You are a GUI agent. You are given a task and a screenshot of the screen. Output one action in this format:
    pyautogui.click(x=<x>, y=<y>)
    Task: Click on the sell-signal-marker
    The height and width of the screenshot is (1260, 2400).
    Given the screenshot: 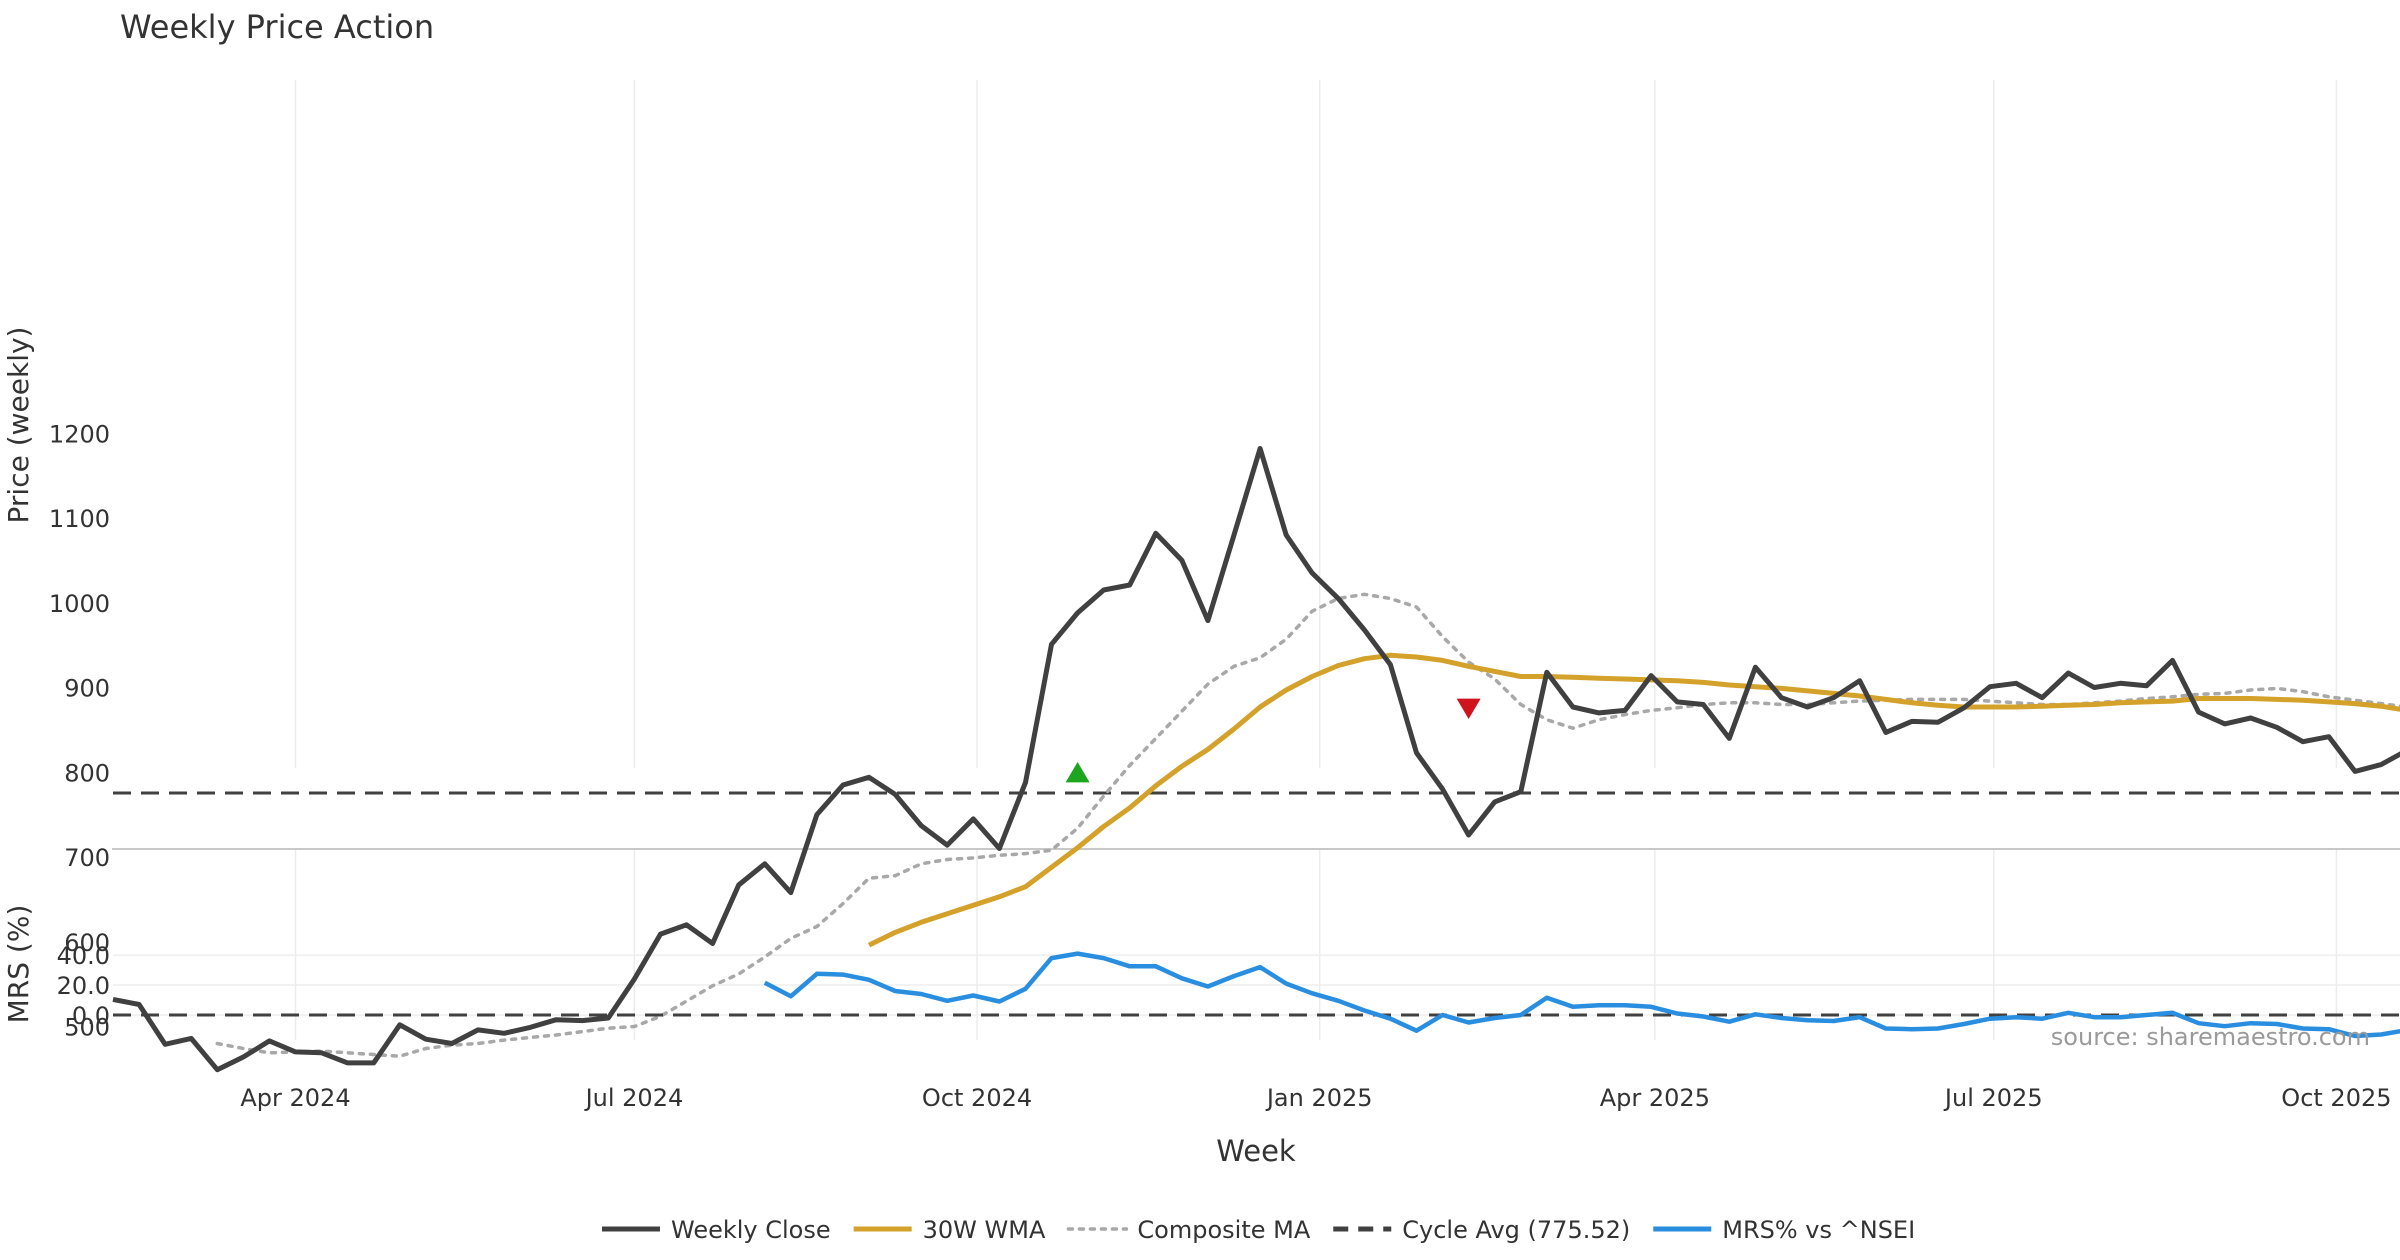 What is the action you would take?
    pyautogui.click(x=1468, y=708)
    